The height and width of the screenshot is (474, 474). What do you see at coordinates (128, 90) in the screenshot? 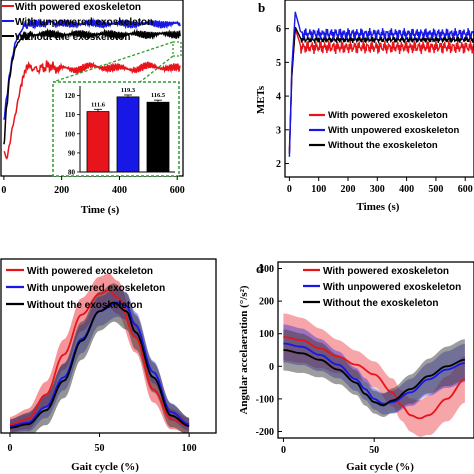
I see `inset-value-label-unpowered: 119.3` at bounding box center [128, 90].